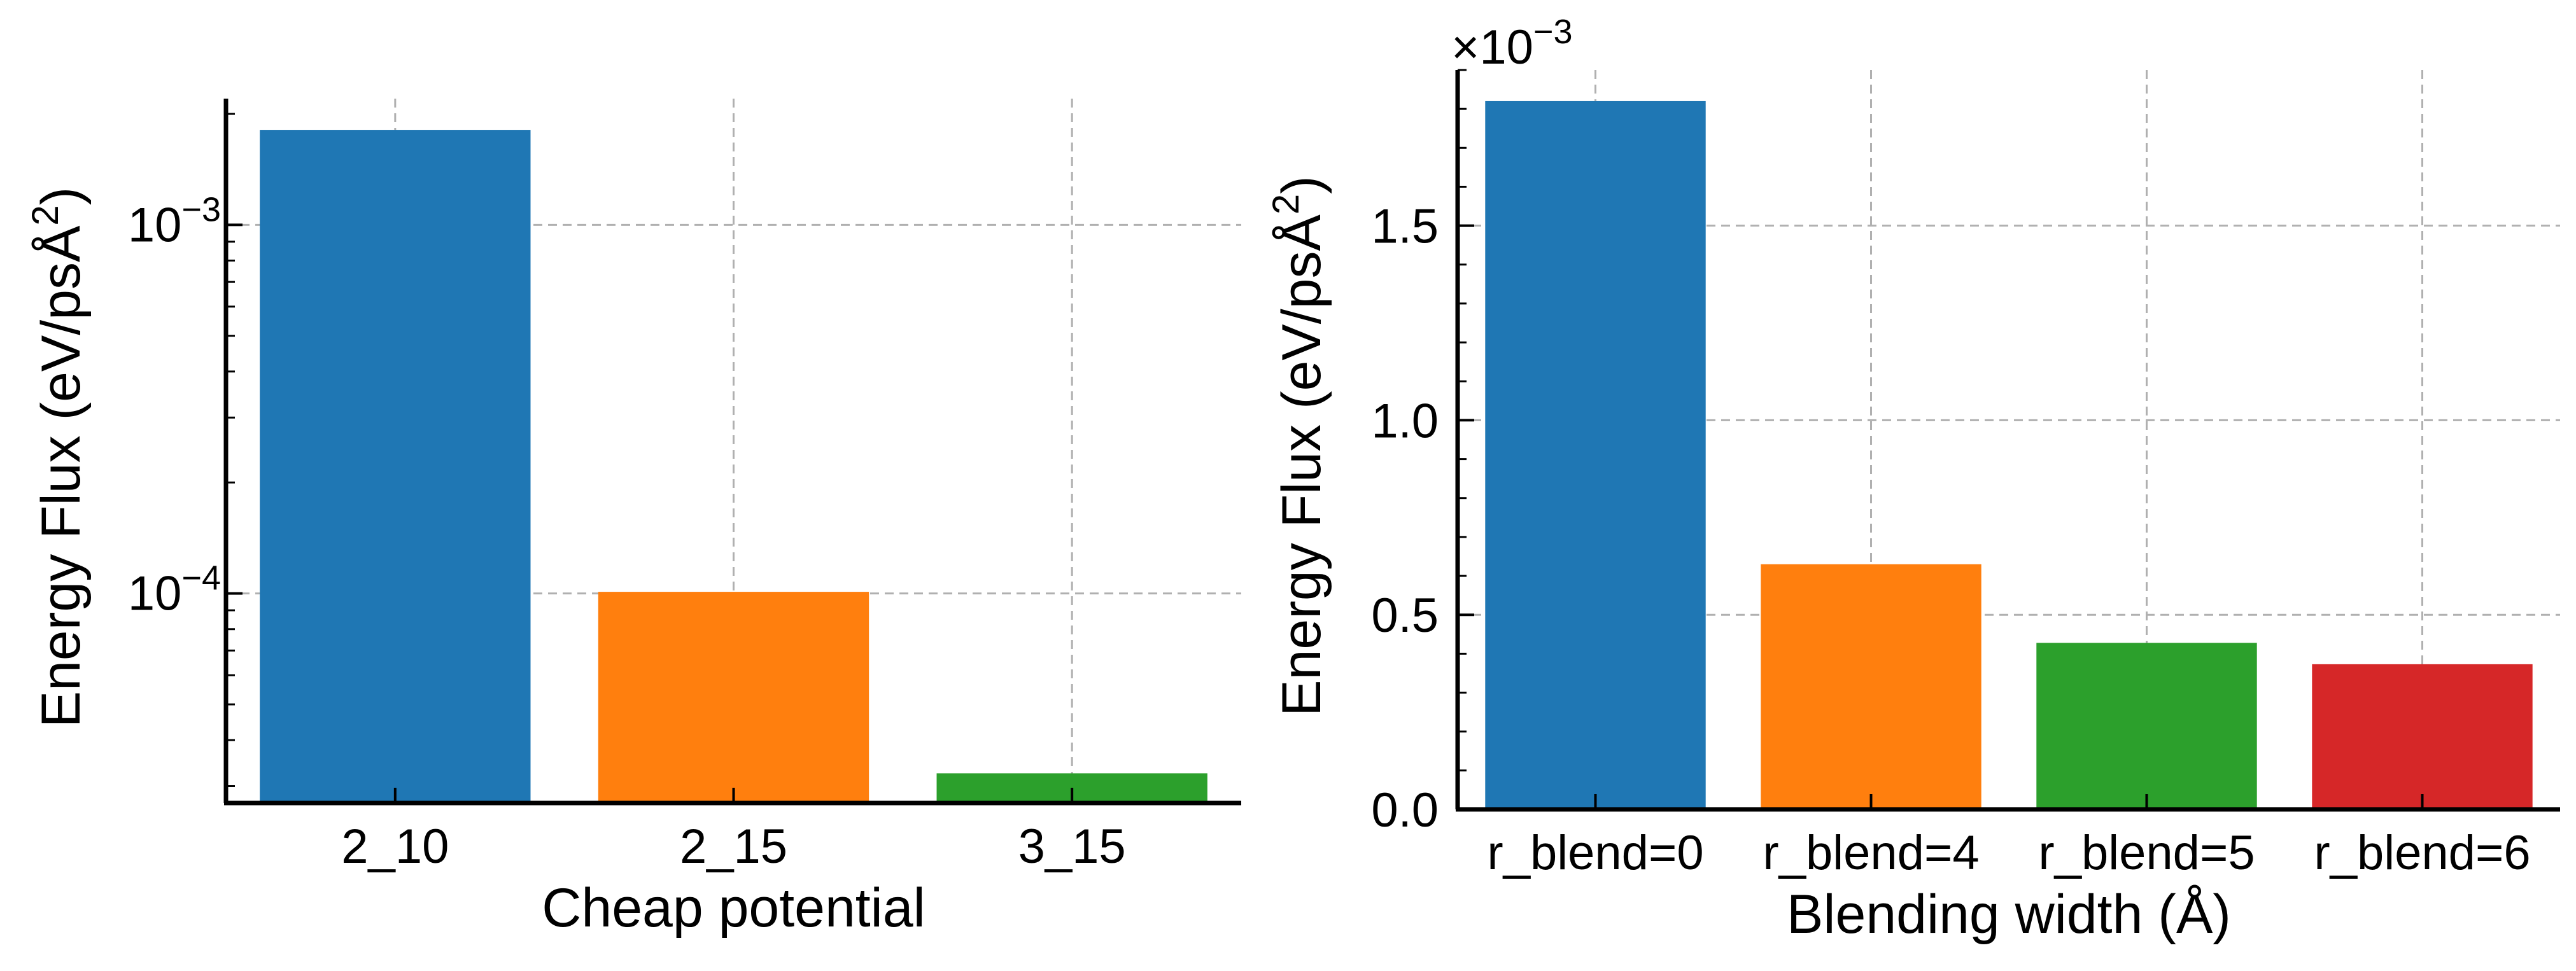 The height and width of the screenshot is (971, 2576). Describe the element at coordinates (1405, 227) in the screenshot. I see `y-tick-label: 1.5` at that location.